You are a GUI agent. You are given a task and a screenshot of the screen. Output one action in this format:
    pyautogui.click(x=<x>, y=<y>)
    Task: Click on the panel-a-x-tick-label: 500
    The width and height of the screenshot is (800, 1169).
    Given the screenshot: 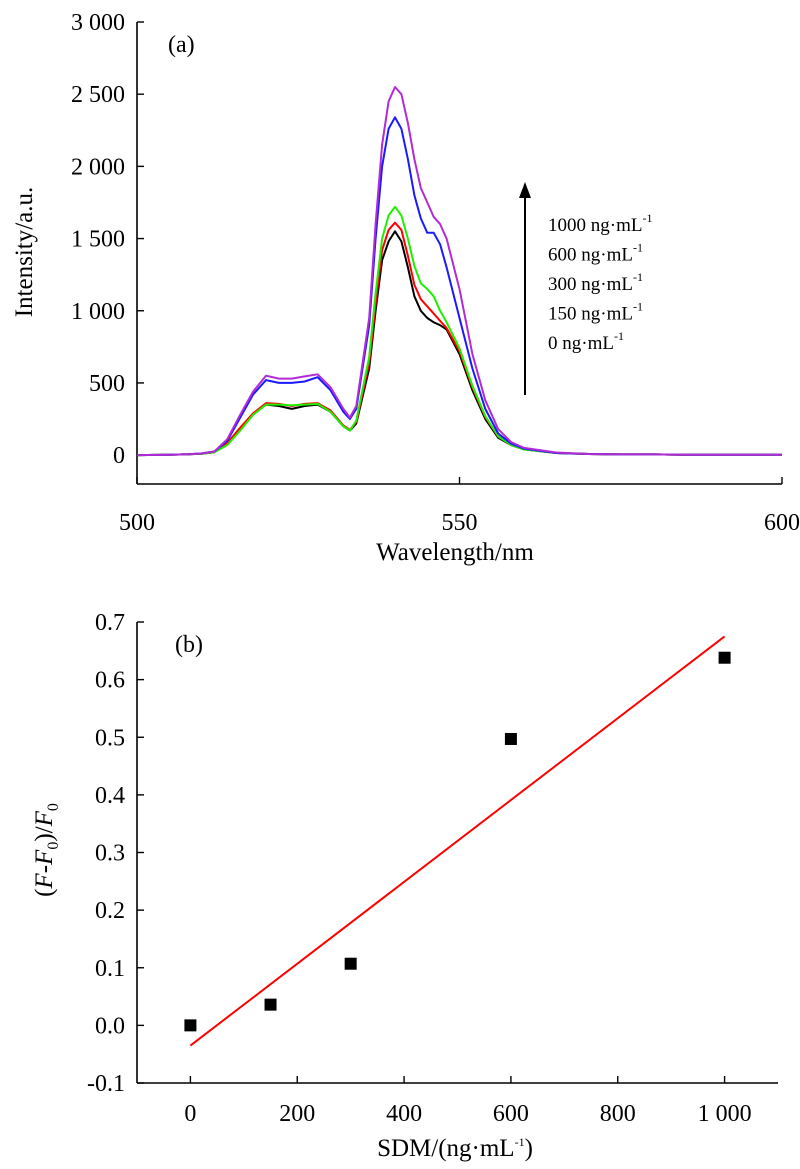 What is the action you would take?
    pyautogui.click(x=137, y=523)
    